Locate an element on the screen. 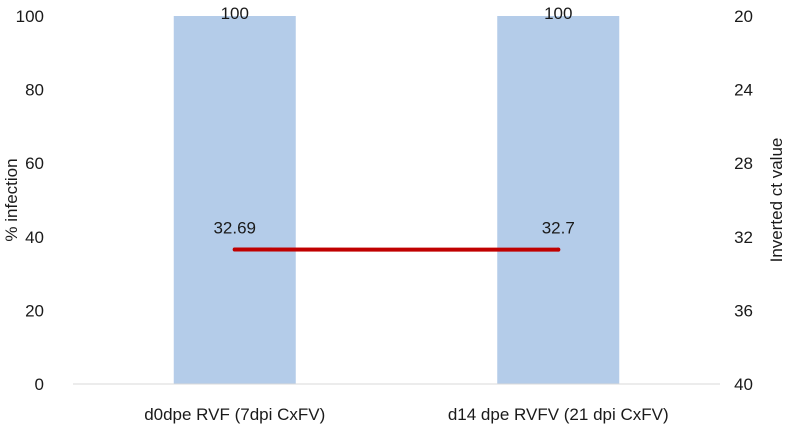 Image resolution: width=787 pixels, height=431 pixels. line-data-label-1: 32.69 is located at coordinates (234, 227).